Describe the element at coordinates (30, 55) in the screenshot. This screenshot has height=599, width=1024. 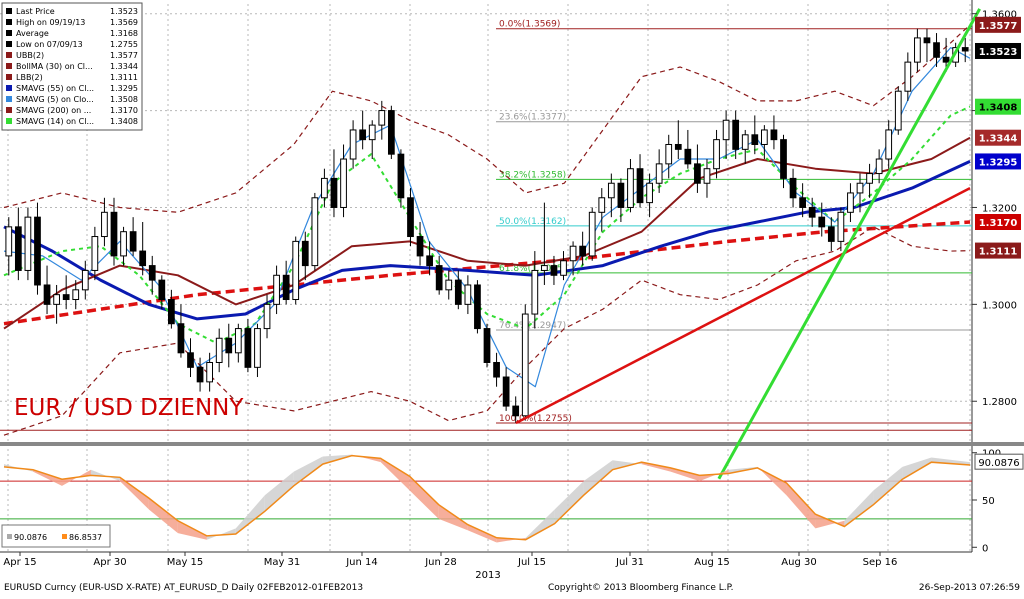
I see `legend-label: UBB(2)` at that location.